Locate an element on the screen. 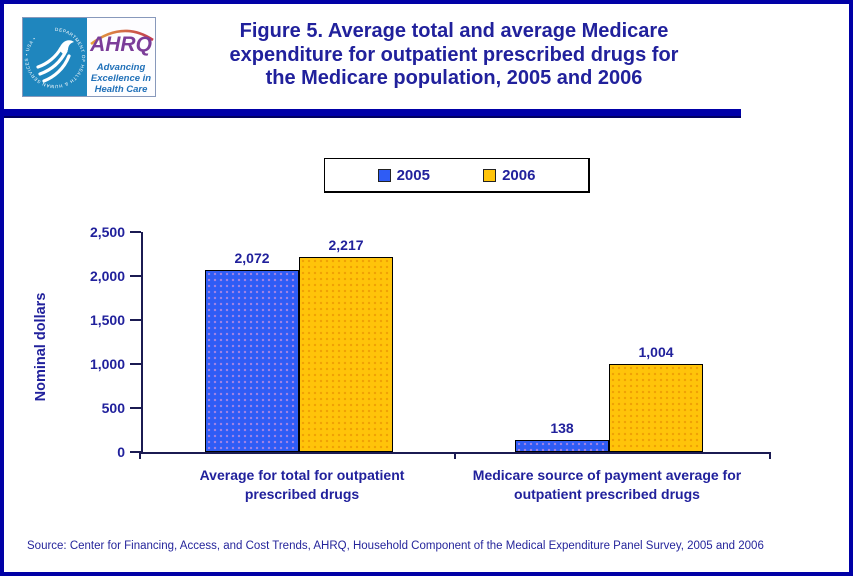 The image size is (853, 576). tagline-line: Advancing is located at coordinates (121, 67).